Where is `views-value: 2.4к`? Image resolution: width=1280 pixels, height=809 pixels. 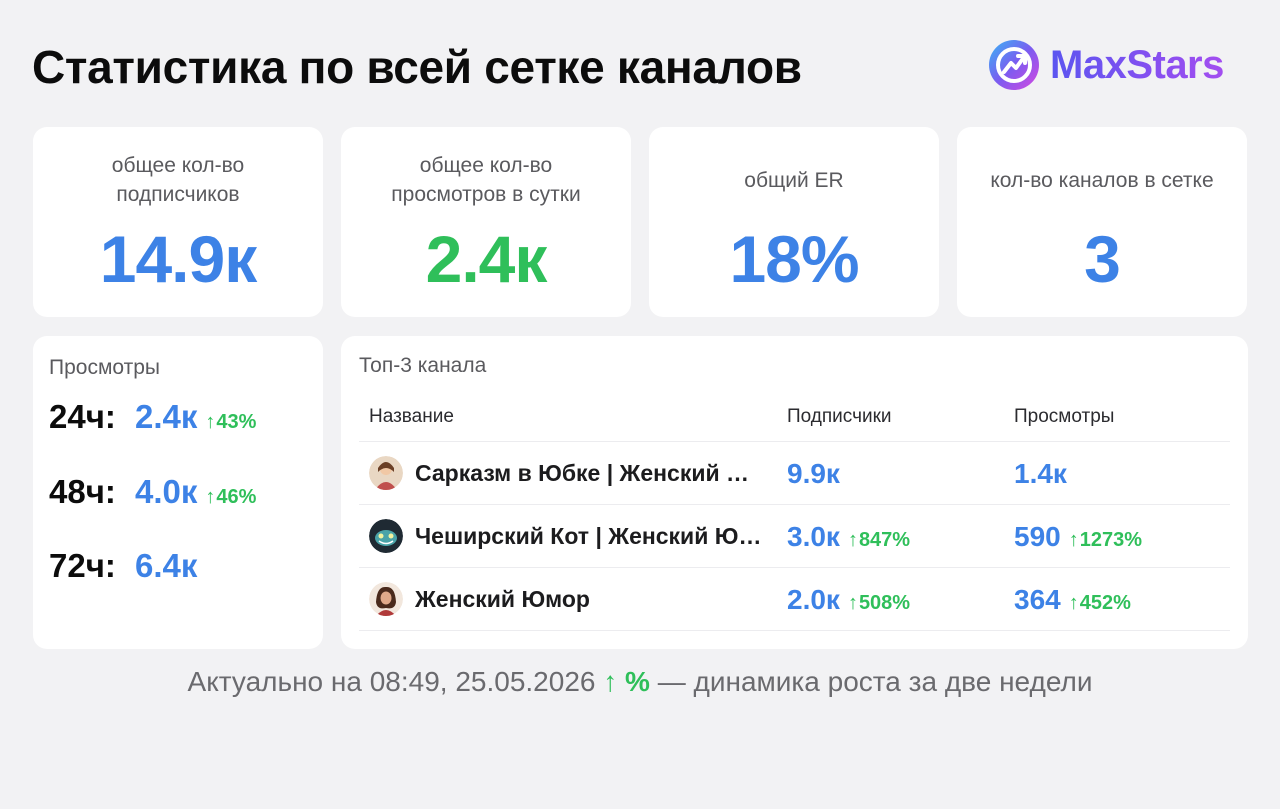
views-value: 2.4к is located at coordinates (166, 416).